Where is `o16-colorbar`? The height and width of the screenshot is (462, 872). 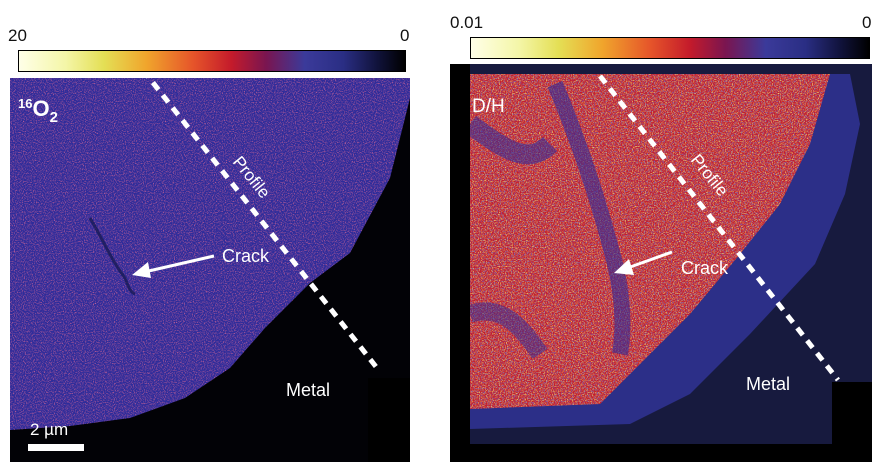 o16-colorbar is located at coordinates (212, 61).